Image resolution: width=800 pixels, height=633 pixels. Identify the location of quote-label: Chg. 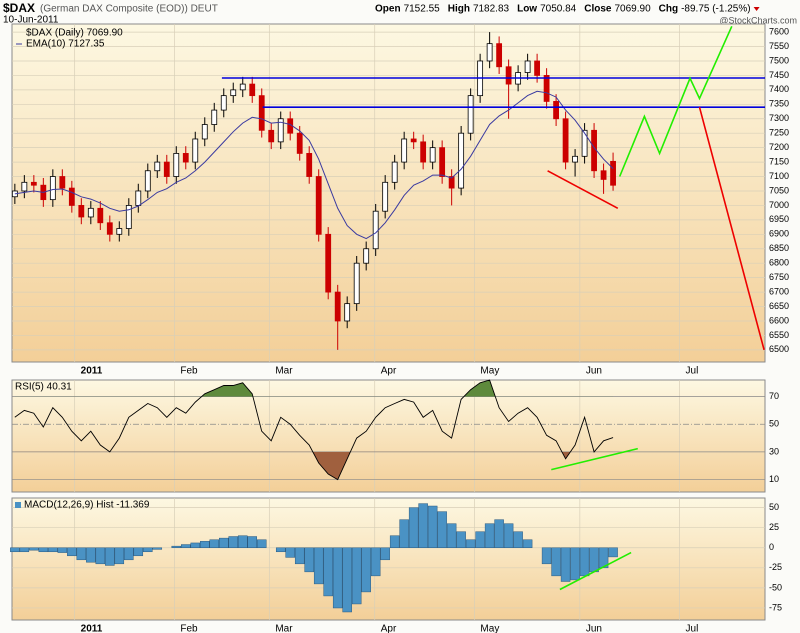
(668, 9).